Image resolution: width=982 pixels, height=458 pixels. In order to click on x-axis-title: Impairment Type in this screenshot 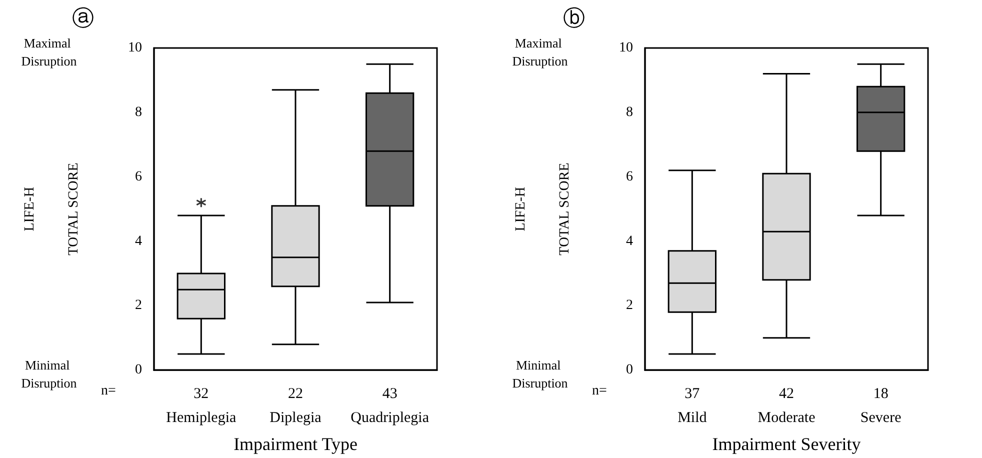, I will do `click(296, 444)`.